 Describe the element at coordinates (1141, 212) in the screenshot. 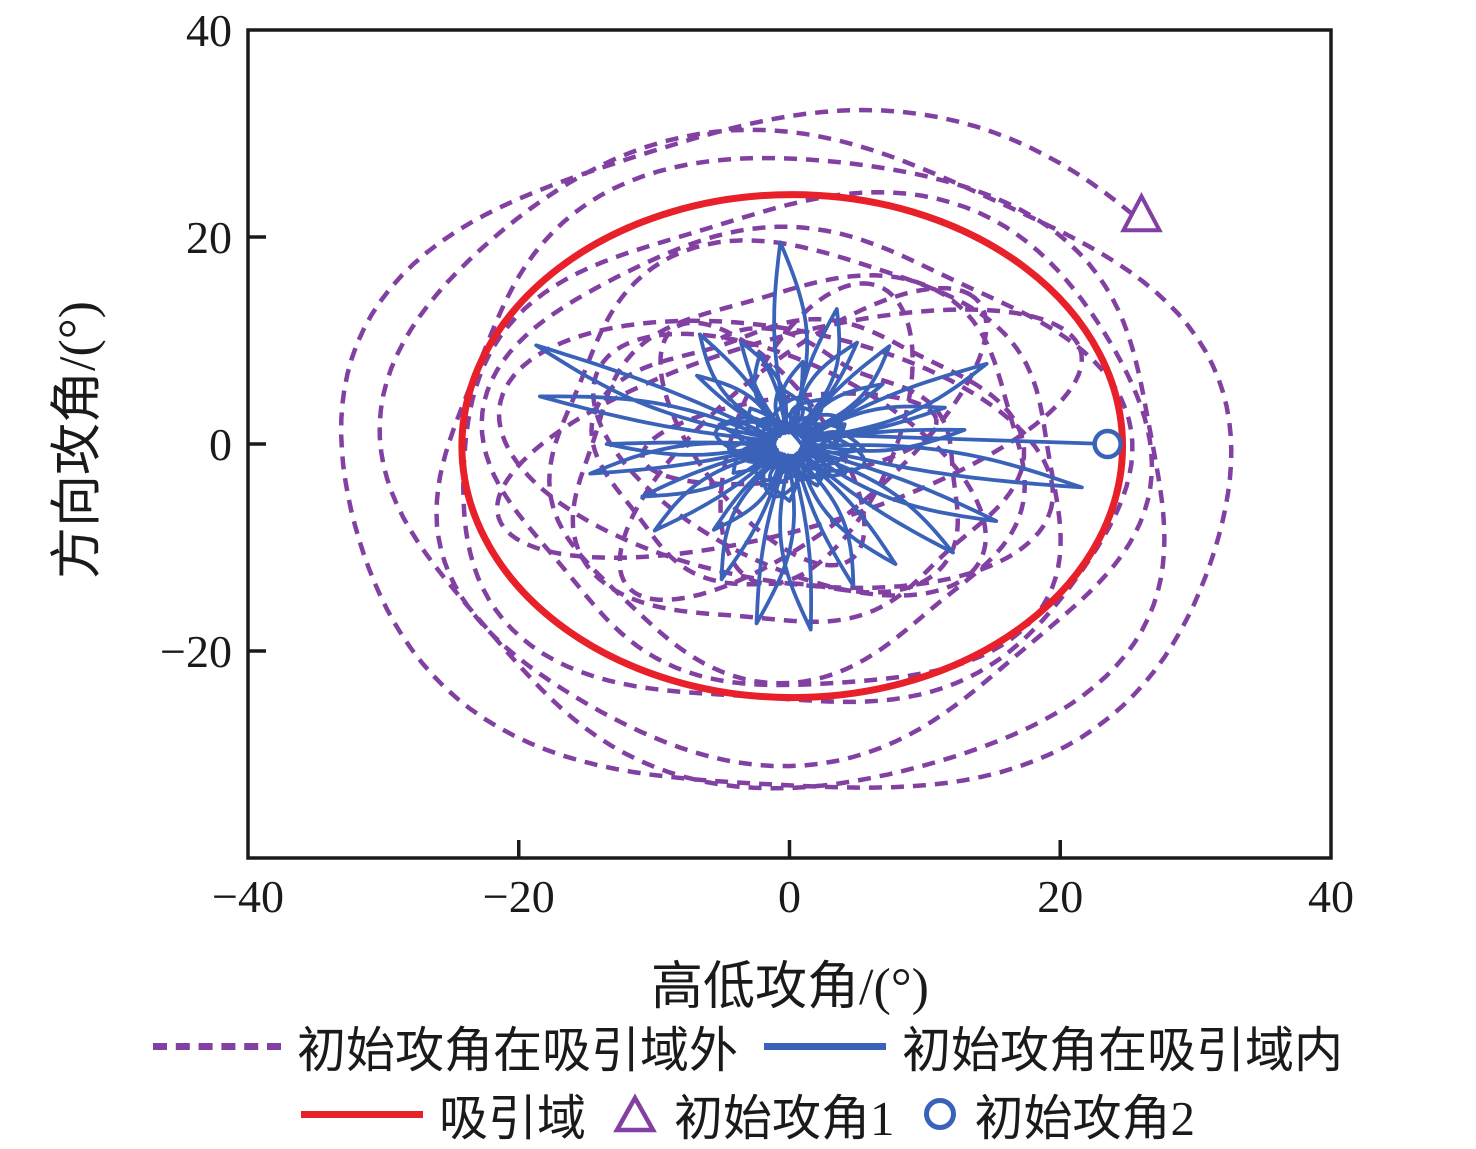

I see `initial-aoa-1-marker` at that location.